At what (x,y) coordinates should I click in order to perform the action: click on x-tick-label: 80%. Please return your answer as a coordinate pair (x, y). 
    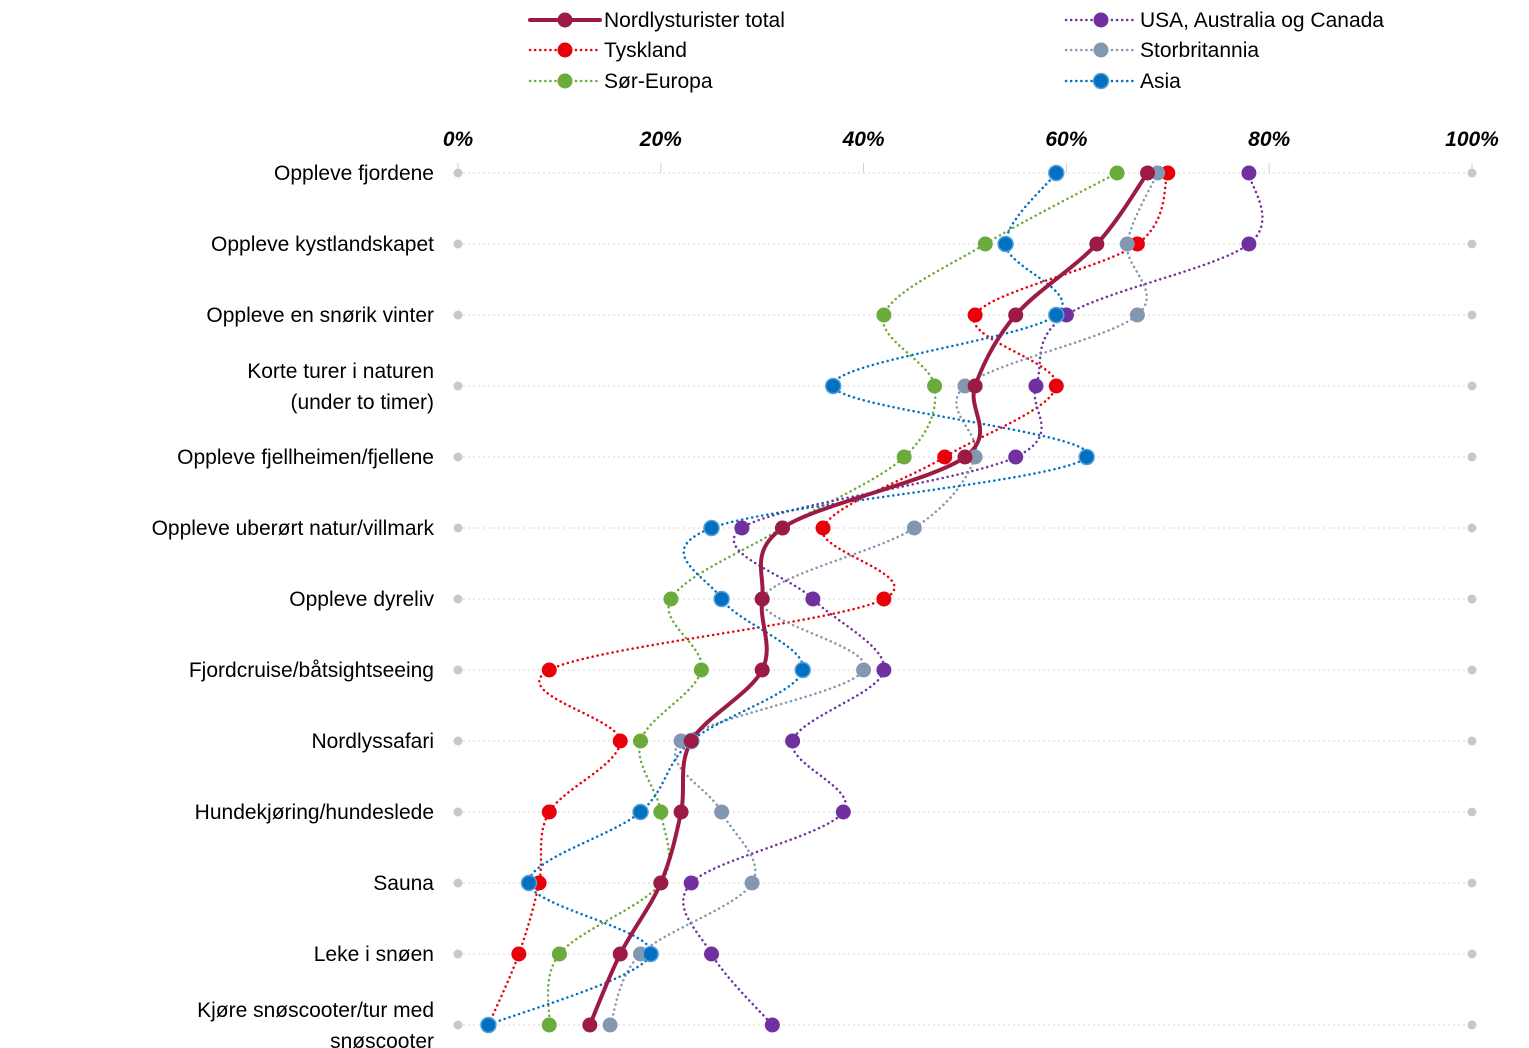
    Looking at the image, I should click on (1269, 139).